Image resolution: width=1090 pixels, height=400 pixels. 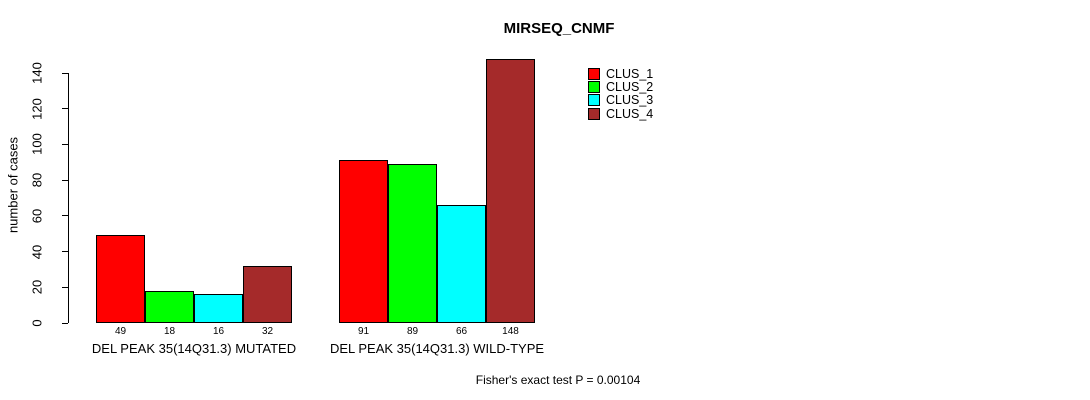 What do you see at coordinates (13, 185) in the screenshot?
I see `y-axis-label: number of cases` at bounding box center [13, 185].